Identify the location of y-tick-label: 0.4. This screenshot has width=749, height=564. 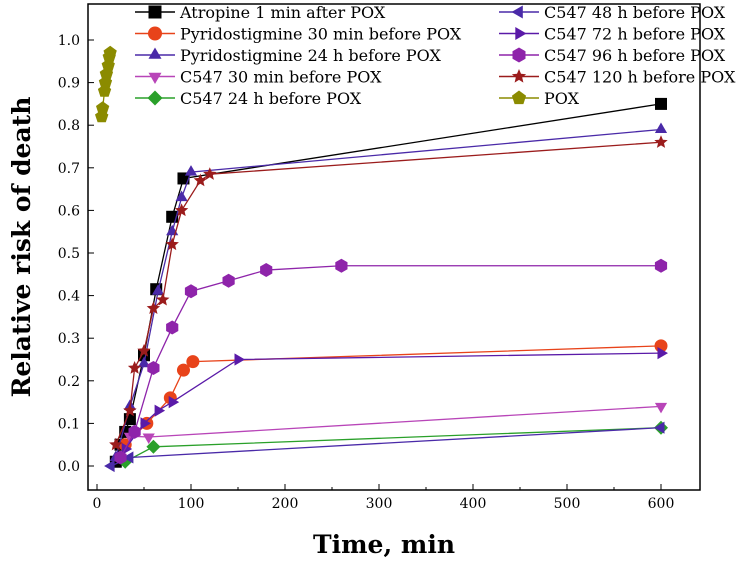
(69, 297).